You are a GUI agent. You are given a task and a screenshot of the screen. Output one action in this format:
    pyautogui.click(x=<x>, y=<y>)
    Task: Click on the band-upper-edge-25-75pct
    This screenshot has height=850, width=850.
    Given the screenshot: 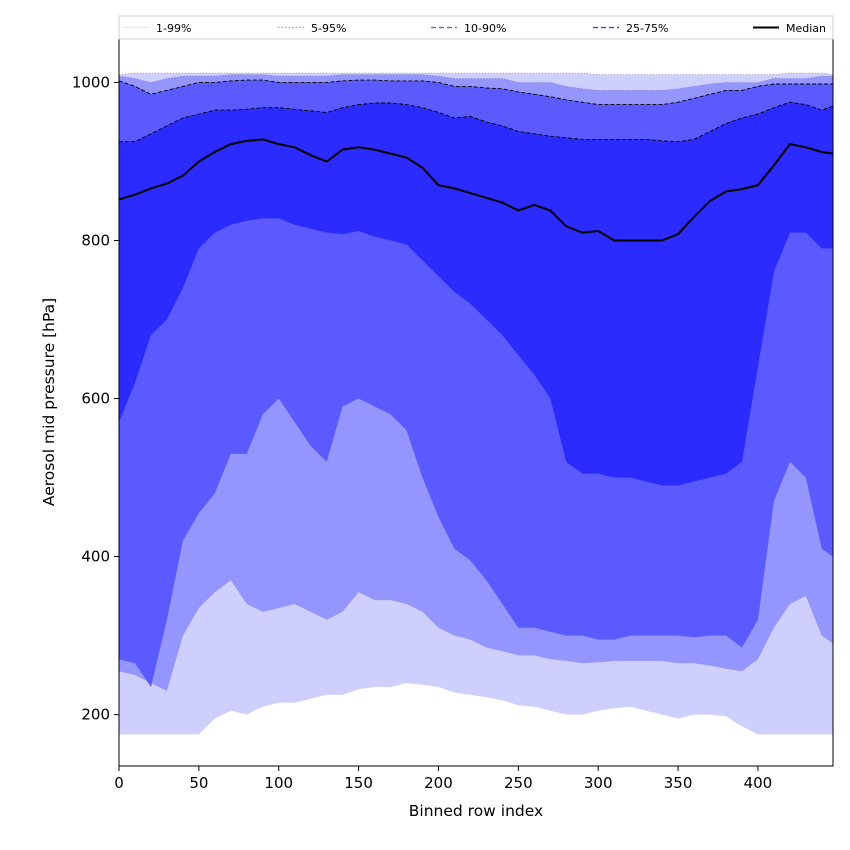 What is the action you would take?
    pyautogui.click(x=476, y=122)
    